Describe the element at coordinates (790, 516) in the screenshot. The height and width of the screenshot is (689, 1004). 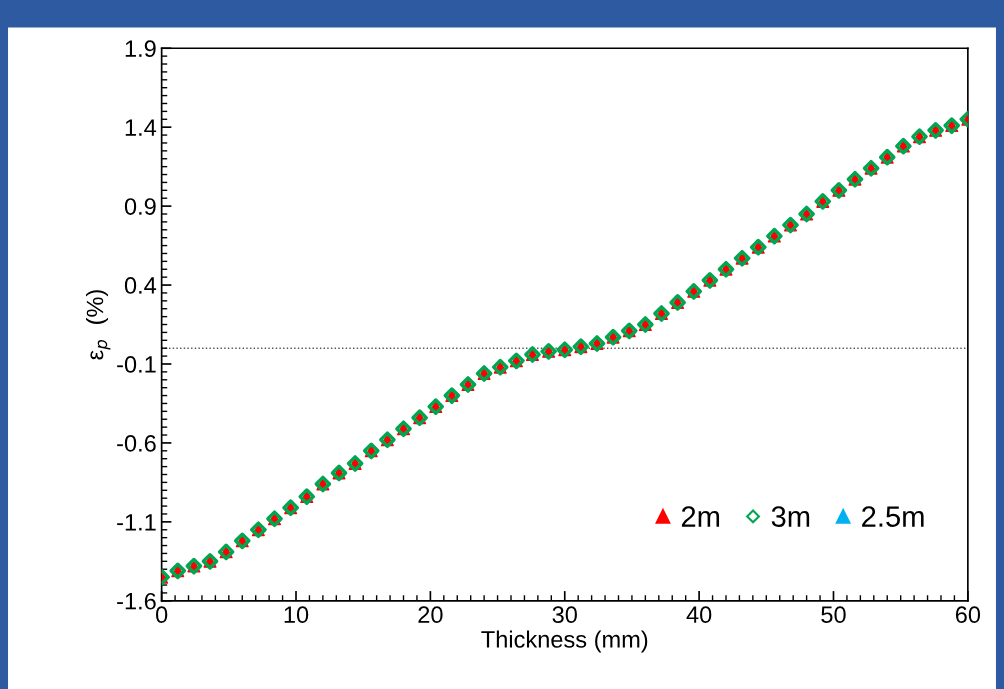
I see `legend-label: 3m` at that location.